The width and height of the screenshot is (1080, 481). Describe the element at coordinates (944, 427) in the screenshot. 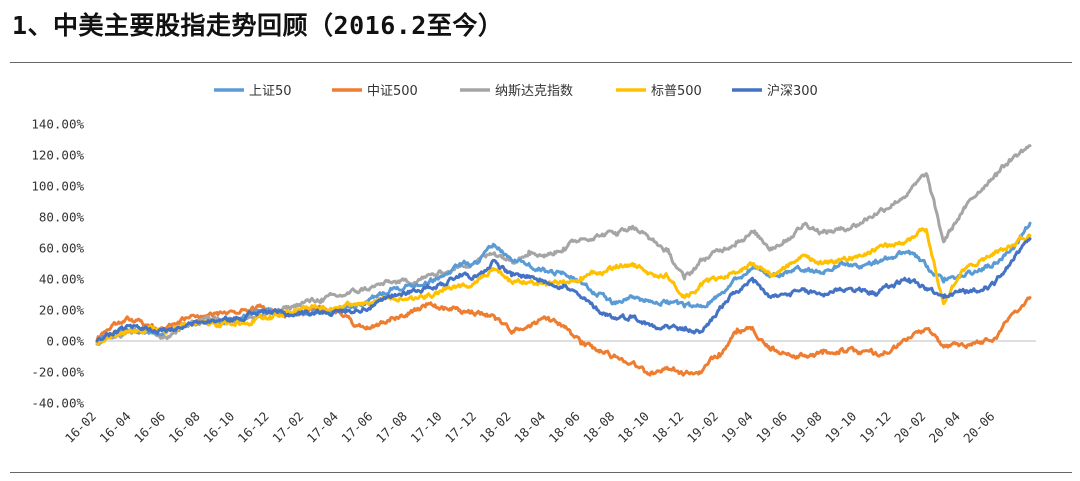

I see `x-tick-label: 20-04` at that location.